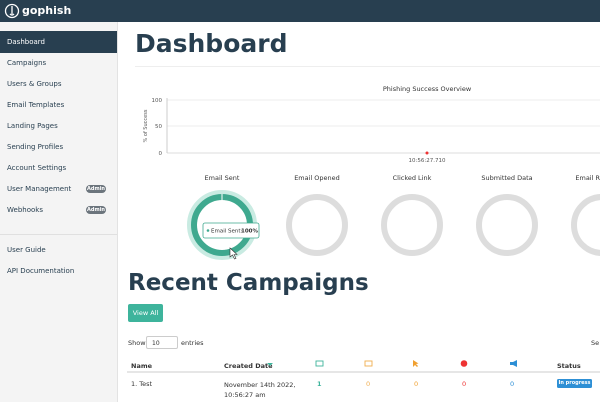  Describe the element at coordinates (464, 363) in the screenshot. I see `icon-submitted` at that location.